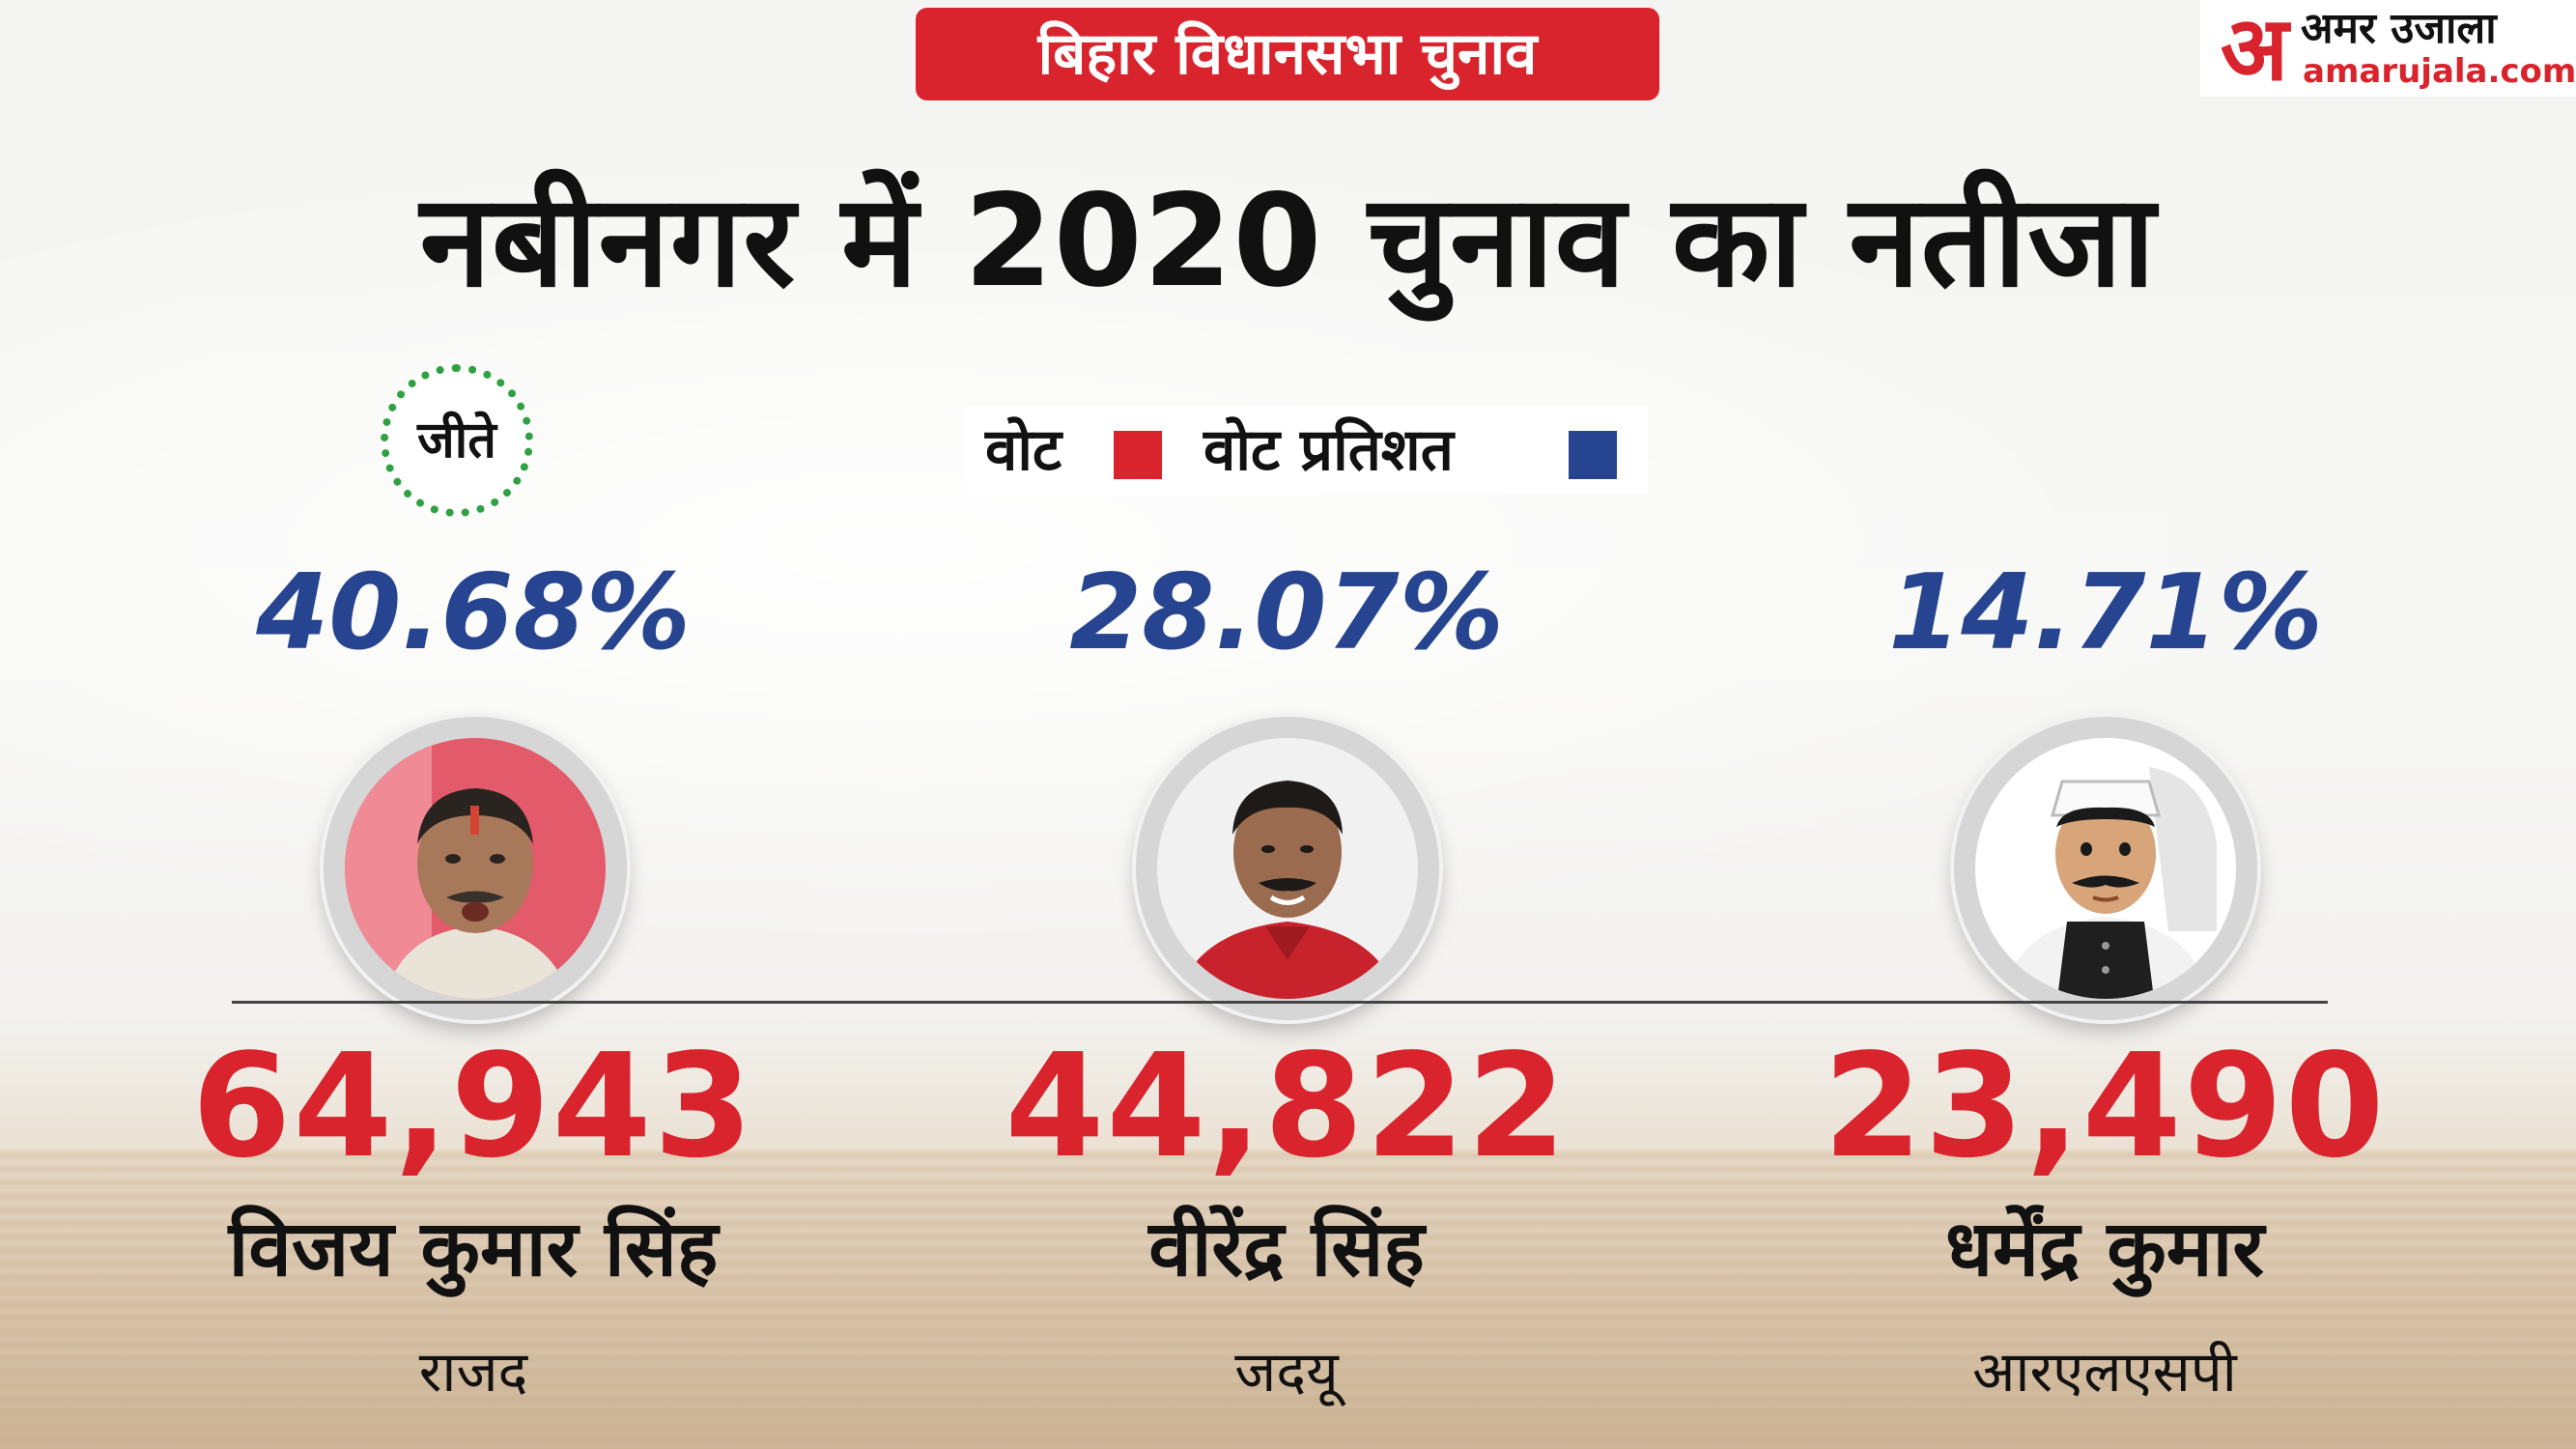 The image size is (2576, 1449). I want to click on candidate-2-photo, so click(1287, 868).